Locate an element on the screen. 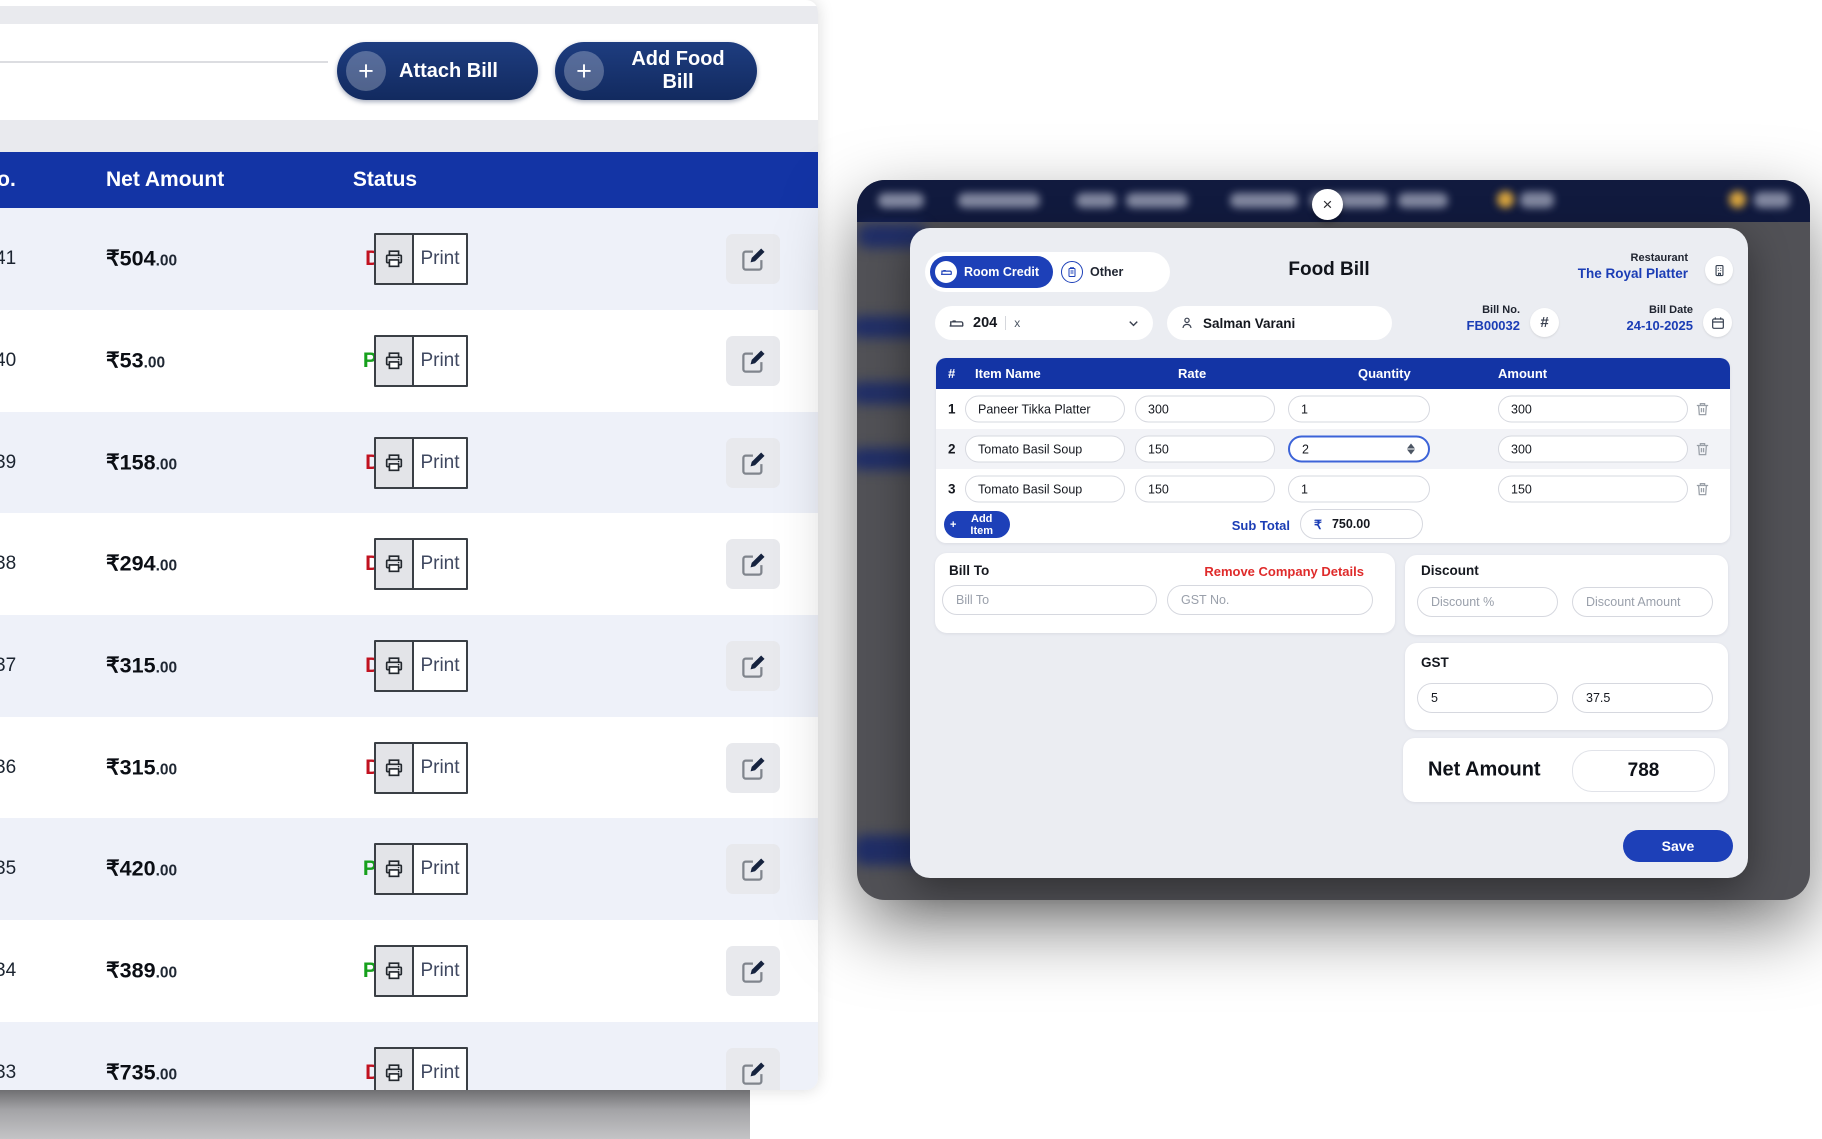 Image resolution: width=1822 pixels, height=1139 pixels. table-row: 33 ₹735.00 Due Print is located at coordinates (409, 1056).